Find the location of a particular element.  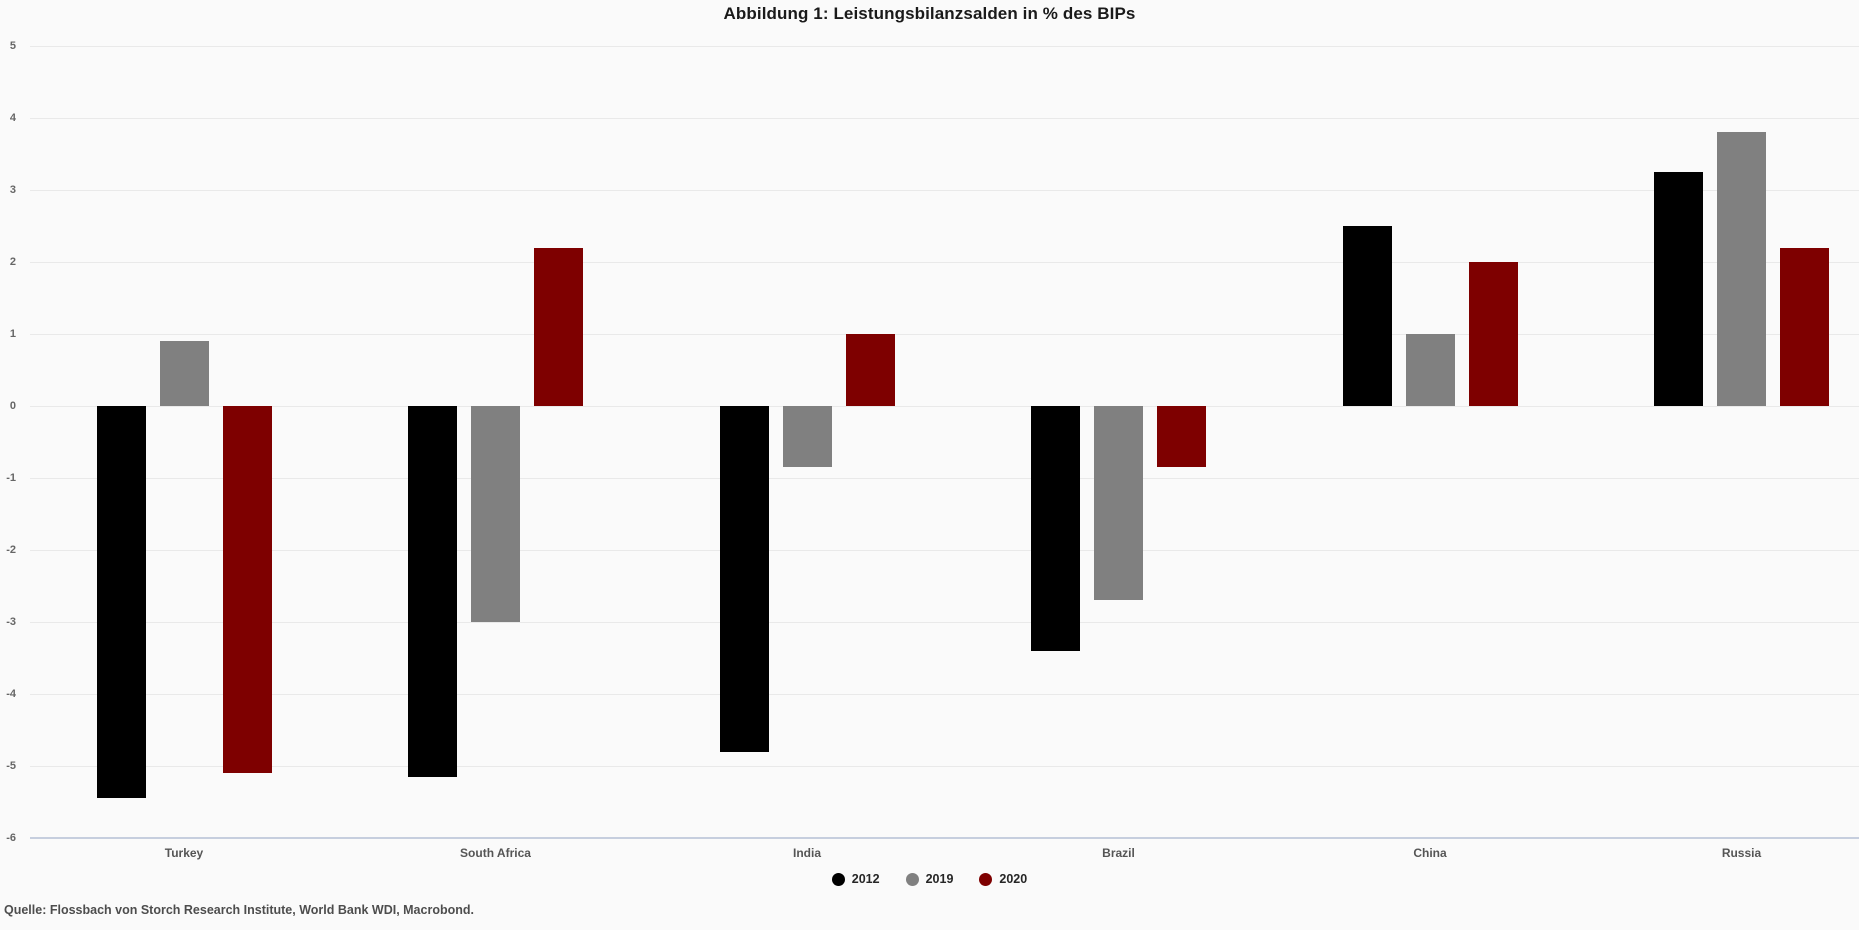

bar-2019-turkey is located at coordinates (184, 373).